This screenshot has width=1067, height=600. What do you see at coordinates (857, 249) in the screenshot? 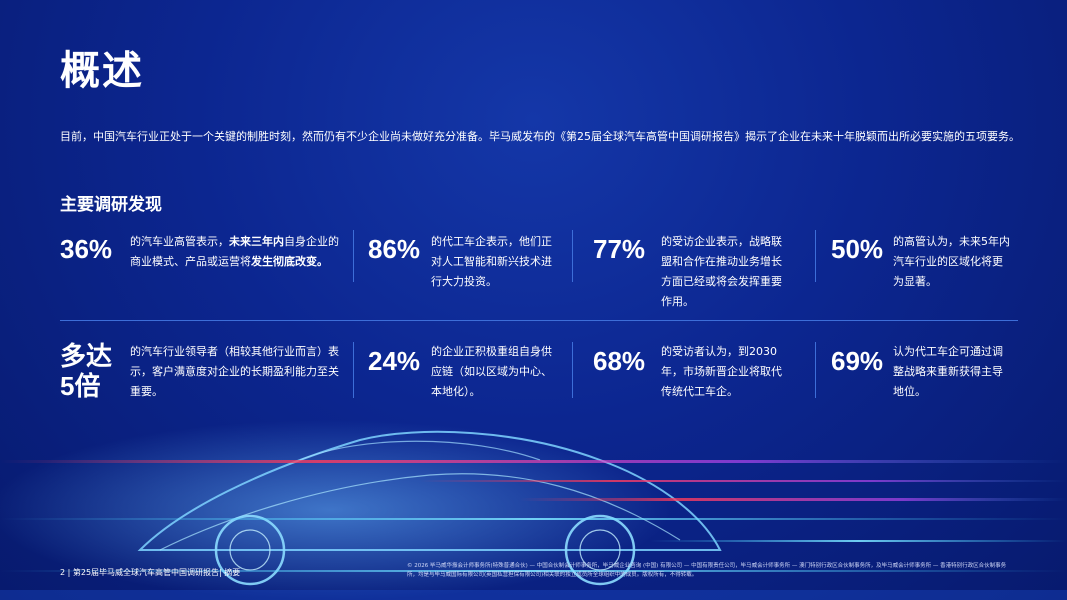
I see `stat-number-4: 50%` at bounding box center [857, 249].